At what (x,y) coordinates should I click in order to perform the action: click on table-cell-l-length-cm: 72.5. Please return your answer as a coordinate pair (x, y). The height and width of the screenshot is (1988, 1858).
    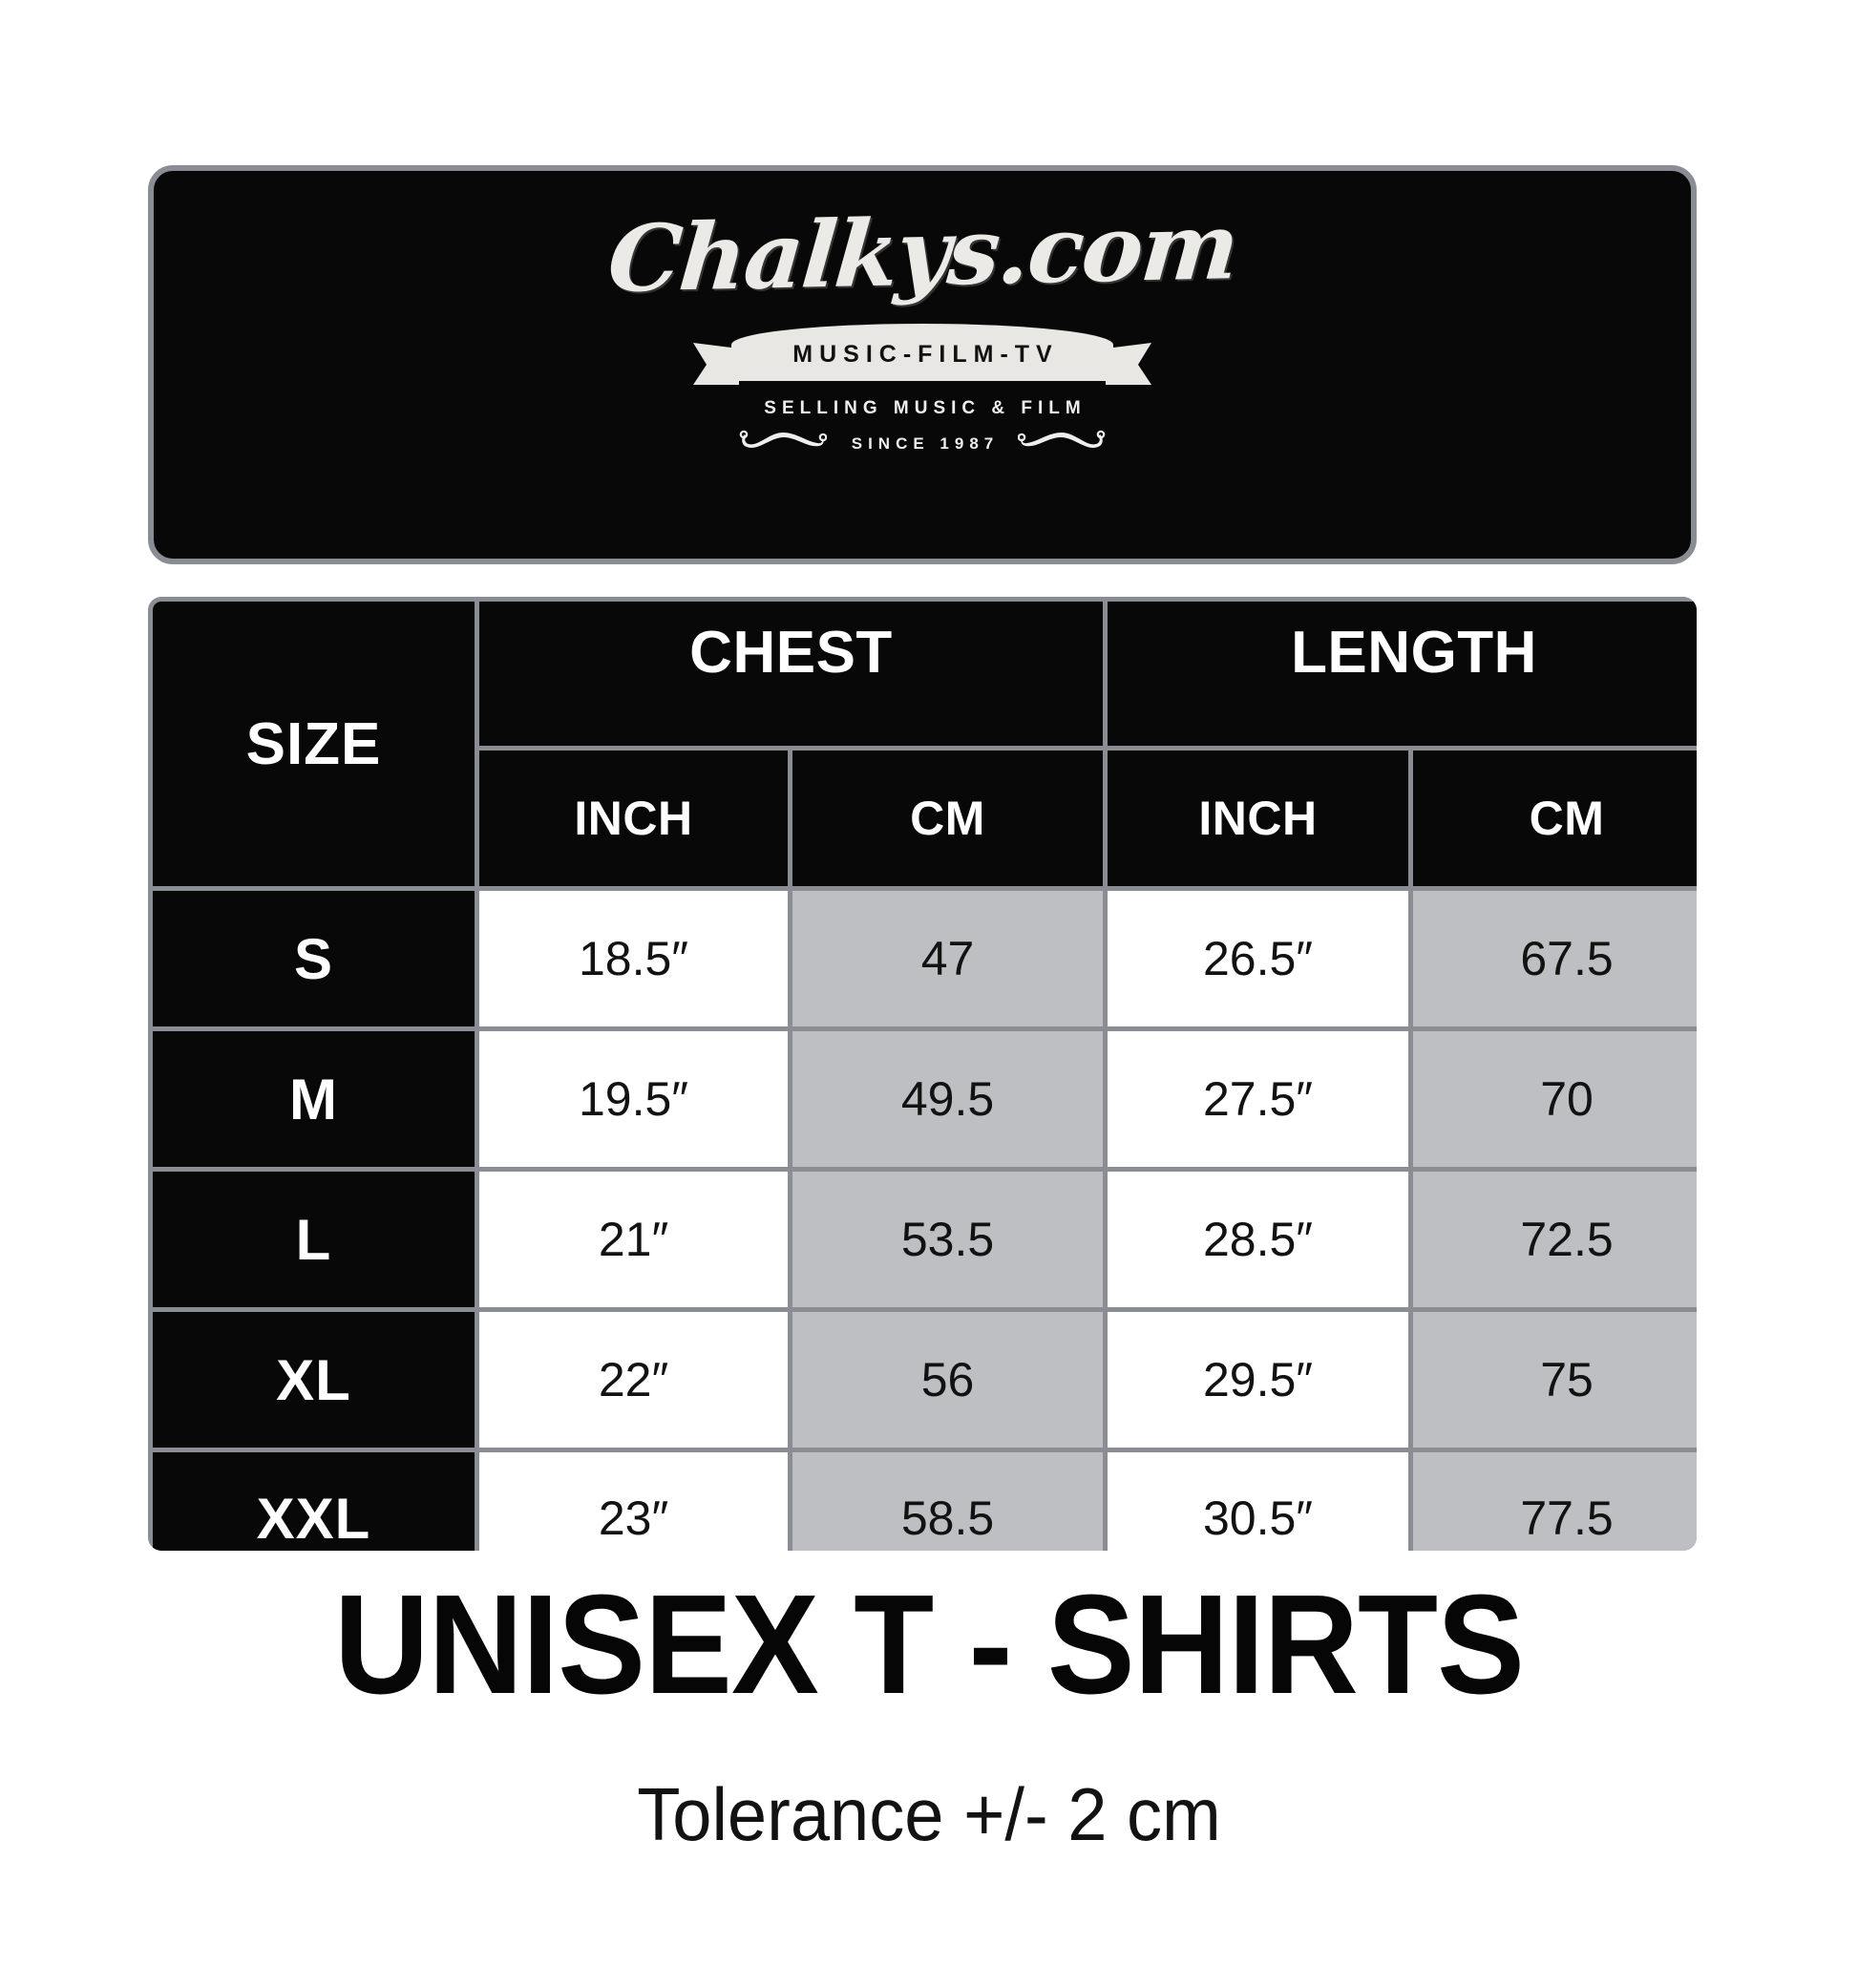
    Looking at the image, I should click on (1555, 1240).